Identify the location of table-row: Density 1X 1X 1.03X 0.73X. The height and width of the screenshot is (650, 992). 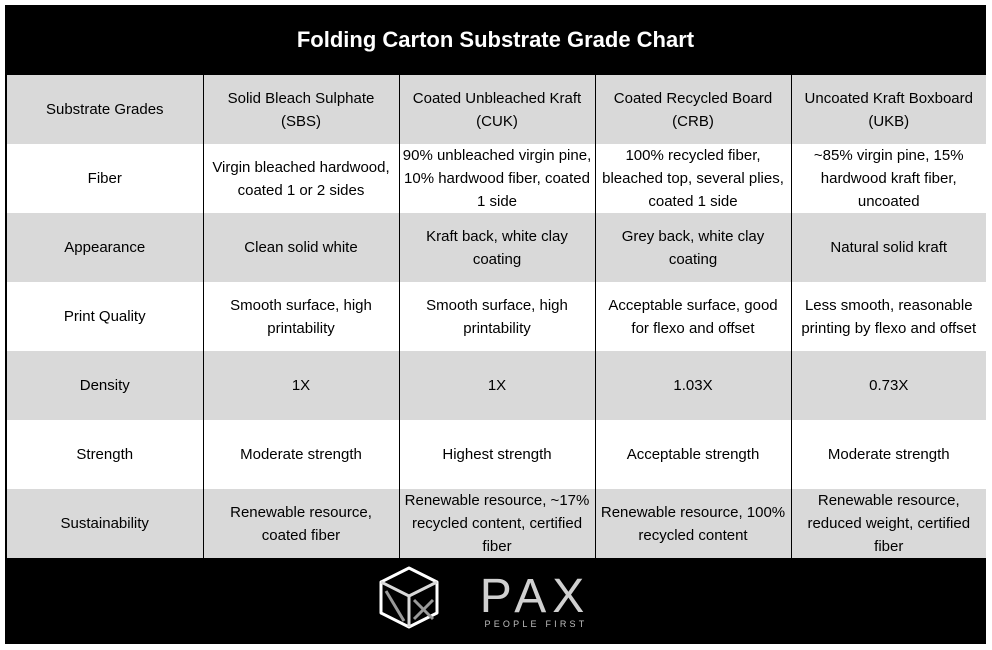
(496, 385).